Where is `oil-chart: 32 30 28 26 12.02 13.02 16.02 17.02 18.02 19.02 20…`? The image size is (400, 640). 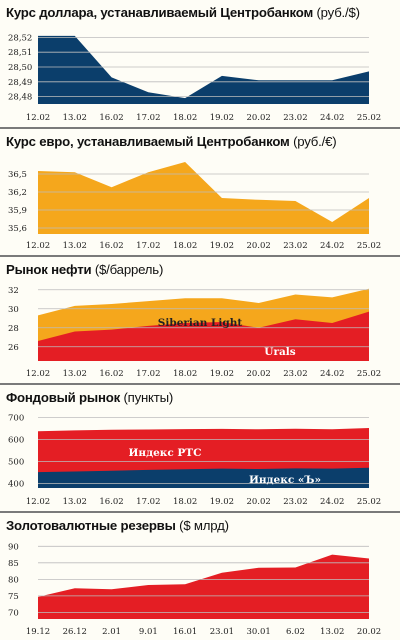 oil-chart: 32 30 28 26 12.02 13.02 16.02 17.02 18.02 19.02 20… is located at coordinates (194, 332).